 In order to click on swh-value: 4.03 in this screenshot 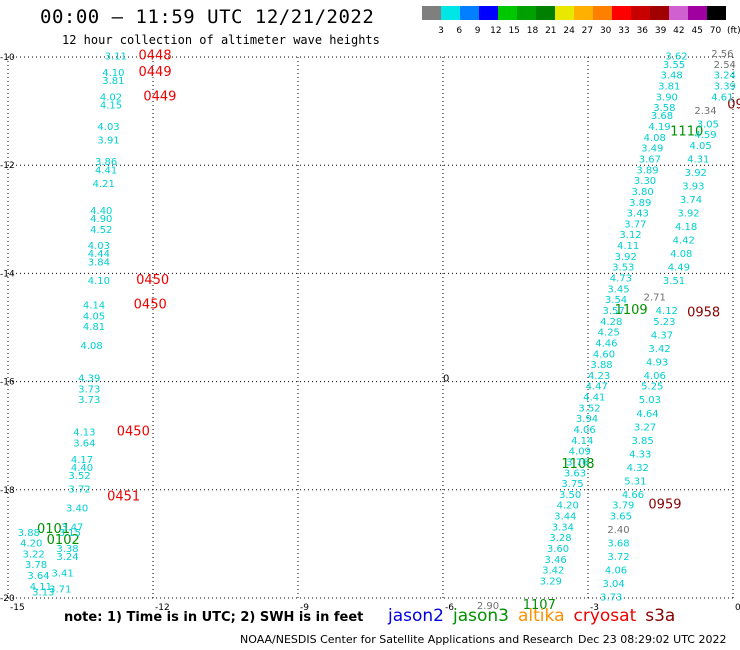, I will do `click(99, 246)`.